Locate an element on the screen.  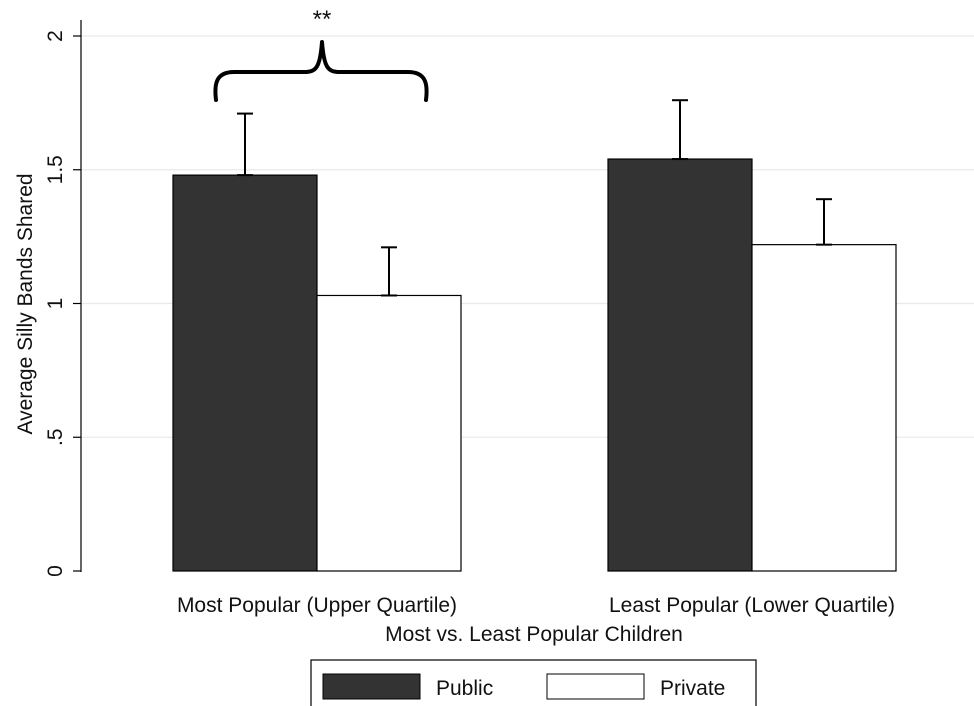
y-tick-label: 2 is located at coordinates (55, 36).